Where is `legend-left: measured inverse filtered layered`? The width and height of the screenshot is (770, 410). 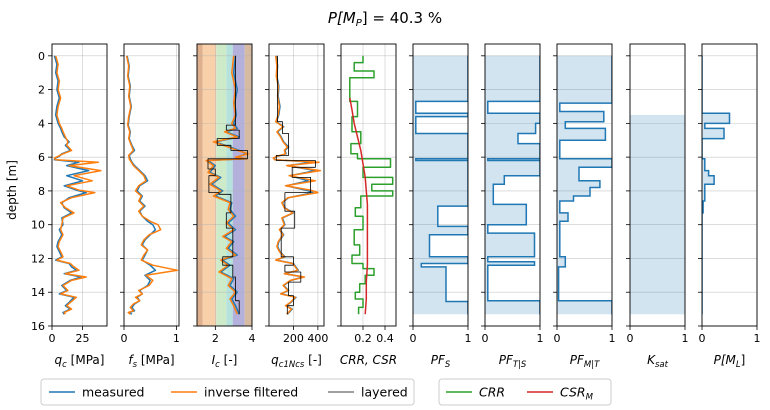
legend-left: measured inverse filtered layered is located at coordinates (227, 392).